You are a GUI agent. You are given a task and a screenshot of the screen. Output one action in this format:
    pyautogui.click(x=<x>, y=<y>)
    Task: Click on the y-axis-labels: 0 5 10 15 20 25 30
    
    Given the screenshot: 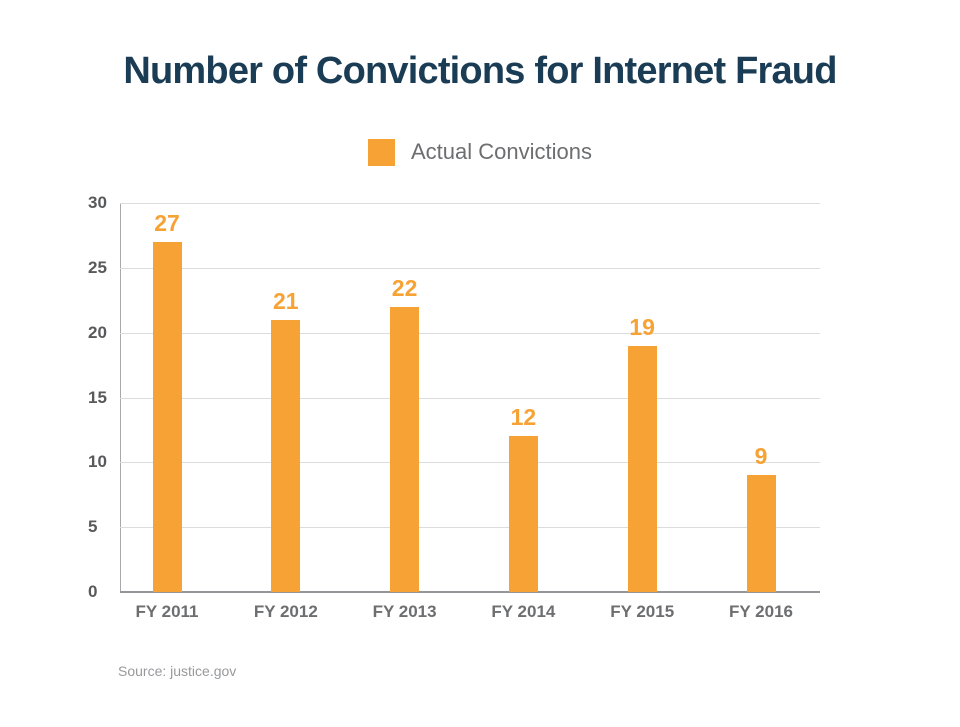 What is the action you would take?
    pyautogui.click(x=101, y=397)
    